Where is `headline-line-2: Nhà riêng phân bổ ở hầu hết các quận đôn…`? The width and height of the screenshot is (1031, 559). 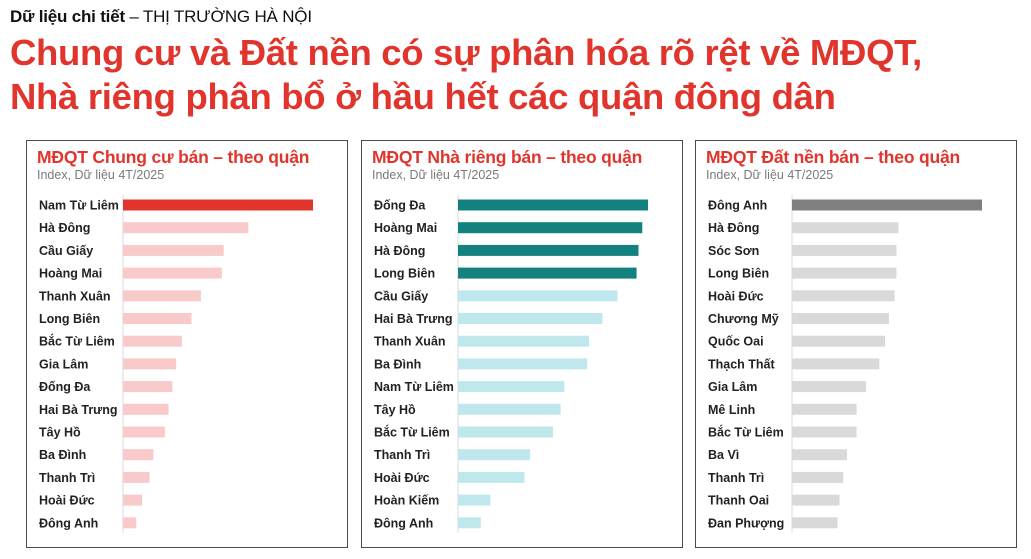
headline-line-2: Nhà riêng phân bổ ở hầu hết các quận đôn… is located at coordinates (423, 96).